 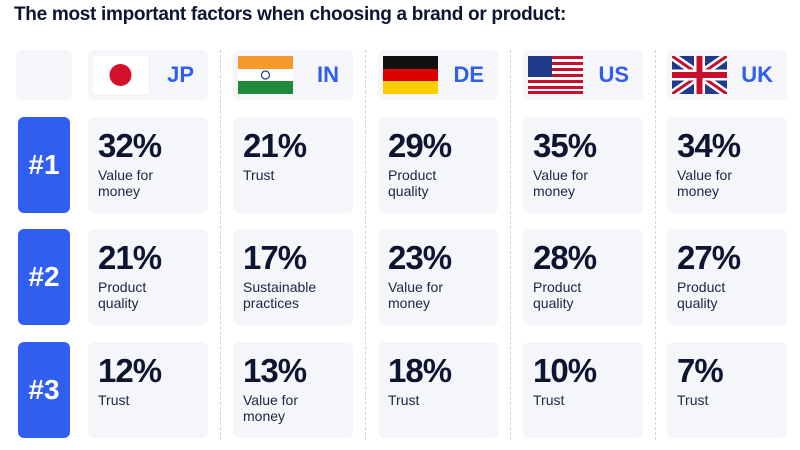 I want to click on corner-cell, so click(x=44, y=75).